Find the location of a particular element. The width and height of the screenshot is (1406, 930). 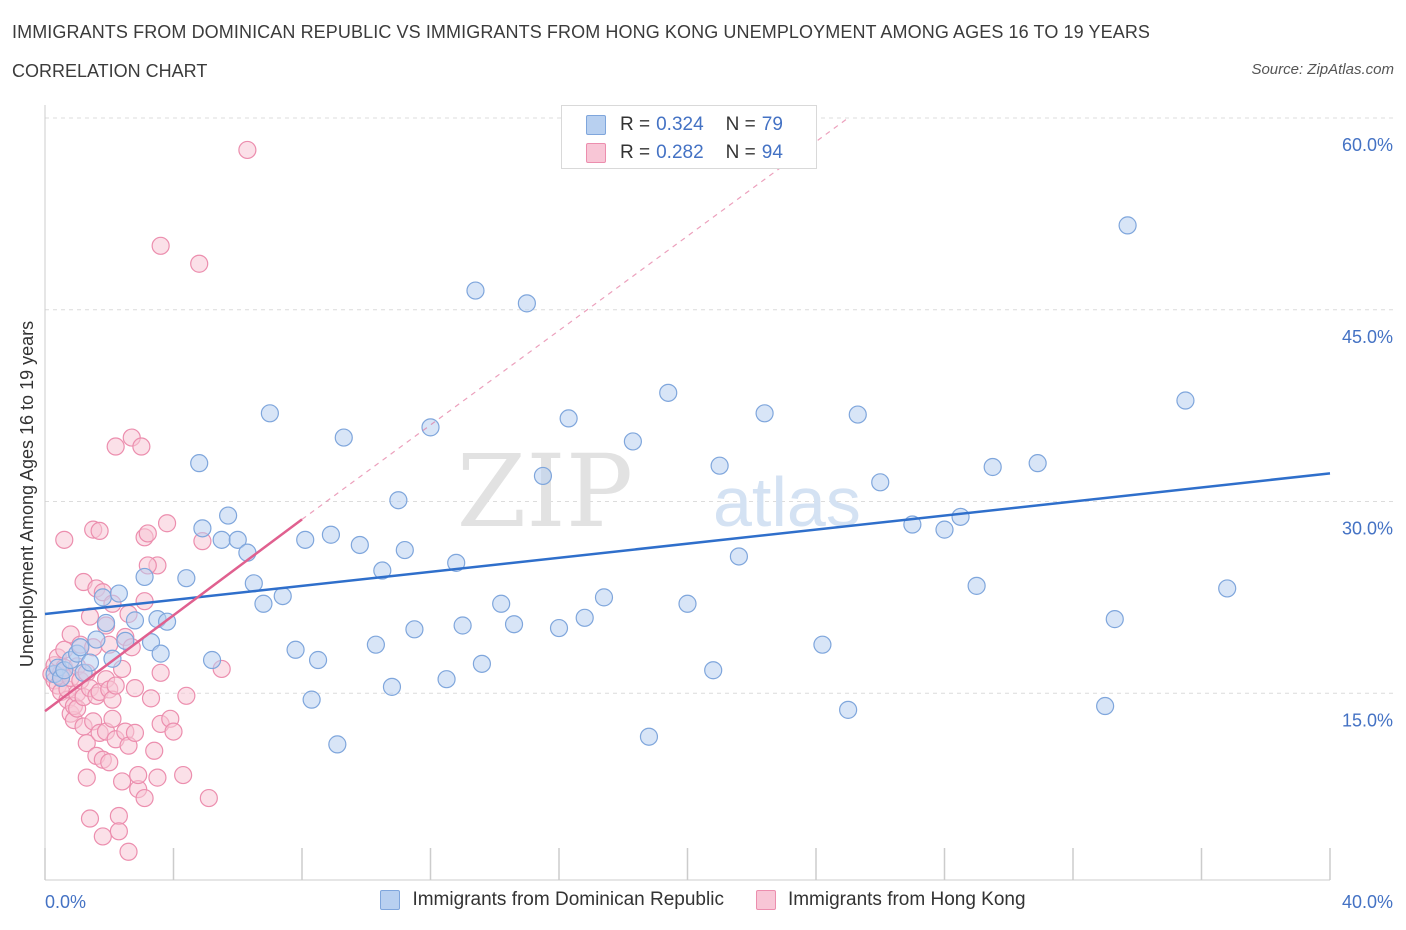

legend-n-value: 79 is located at coordinates (772, 124).